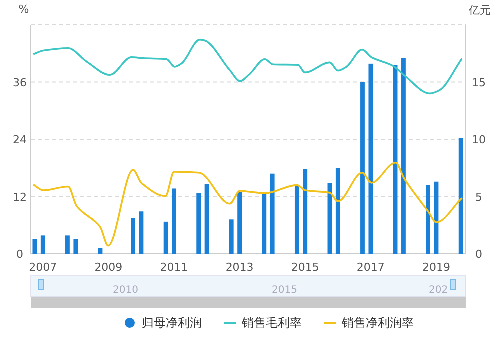  Describe the element at coordinates (20, 197) in the screenshot. I see `y-tick-label: 12` at that location.